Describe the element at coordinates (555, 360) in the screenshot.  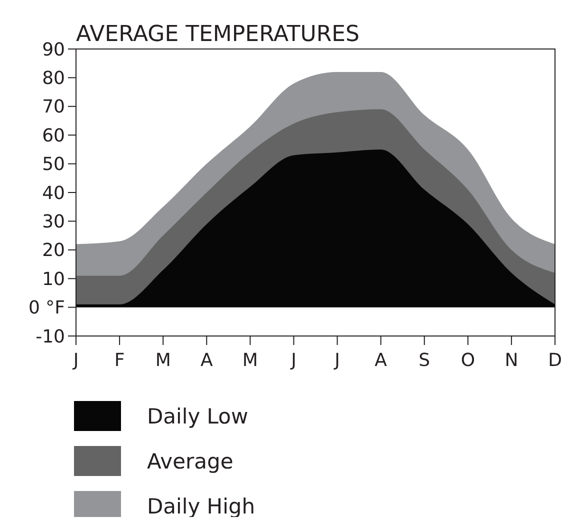
I see `x-tick-label: D` at that location.